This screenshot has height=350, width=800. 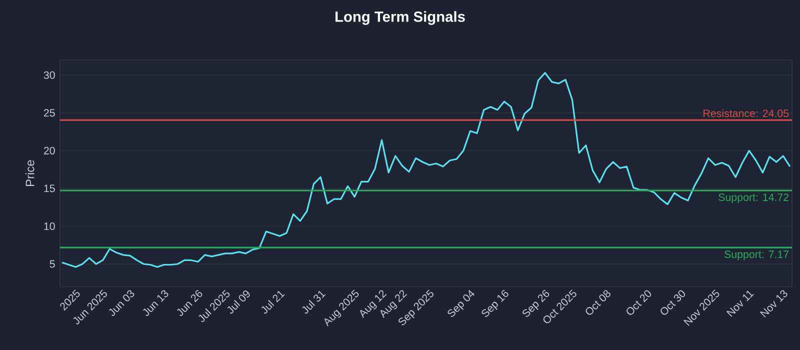 I want to click on x-tick-label: Jun 03, so click(x=121, y=303).